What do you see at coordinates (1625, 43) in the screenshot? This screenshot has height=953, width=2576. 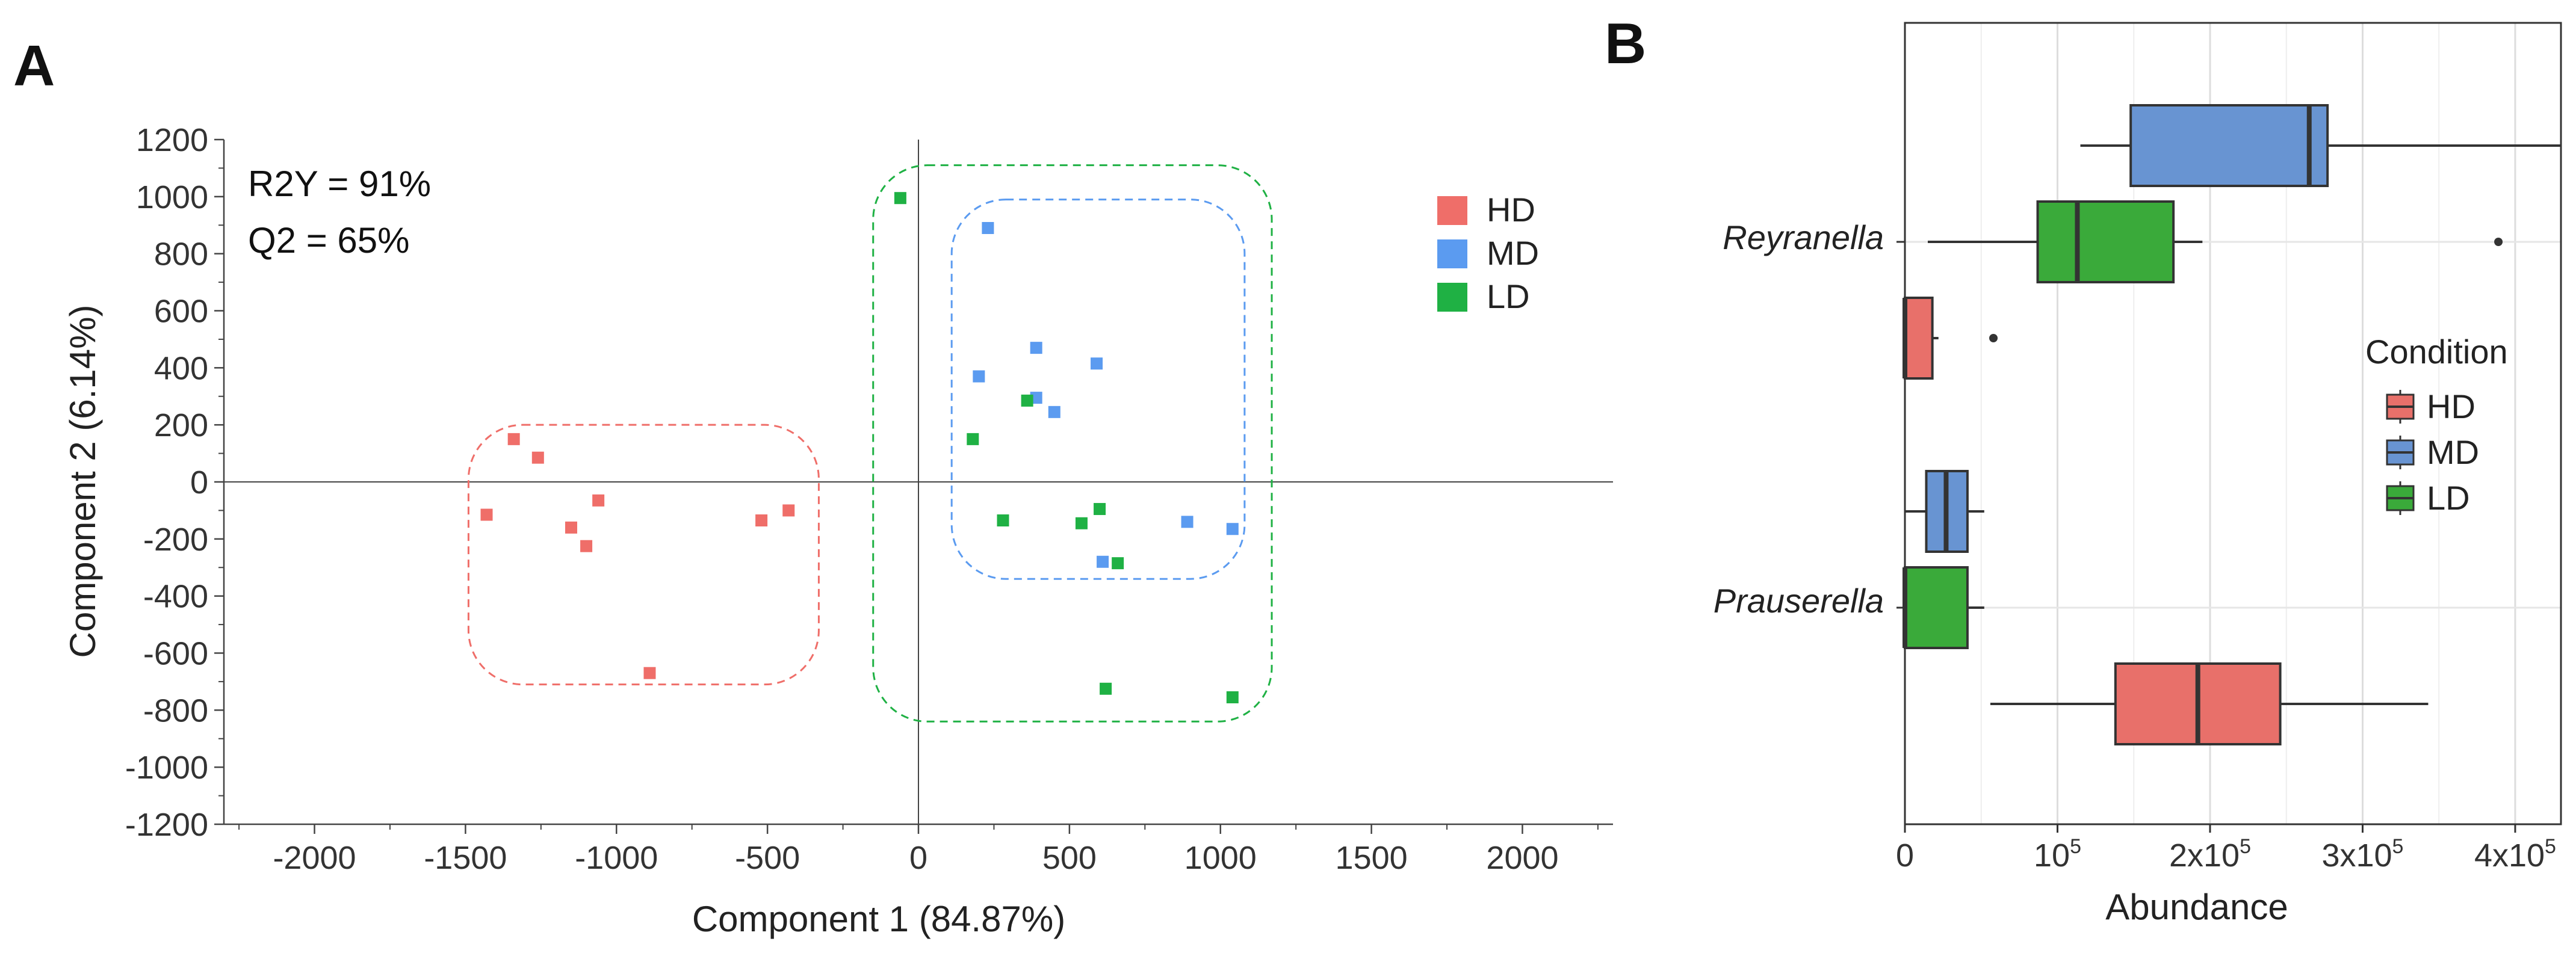 I see `panel-b-label: B` at bounding box center [1625, 43].